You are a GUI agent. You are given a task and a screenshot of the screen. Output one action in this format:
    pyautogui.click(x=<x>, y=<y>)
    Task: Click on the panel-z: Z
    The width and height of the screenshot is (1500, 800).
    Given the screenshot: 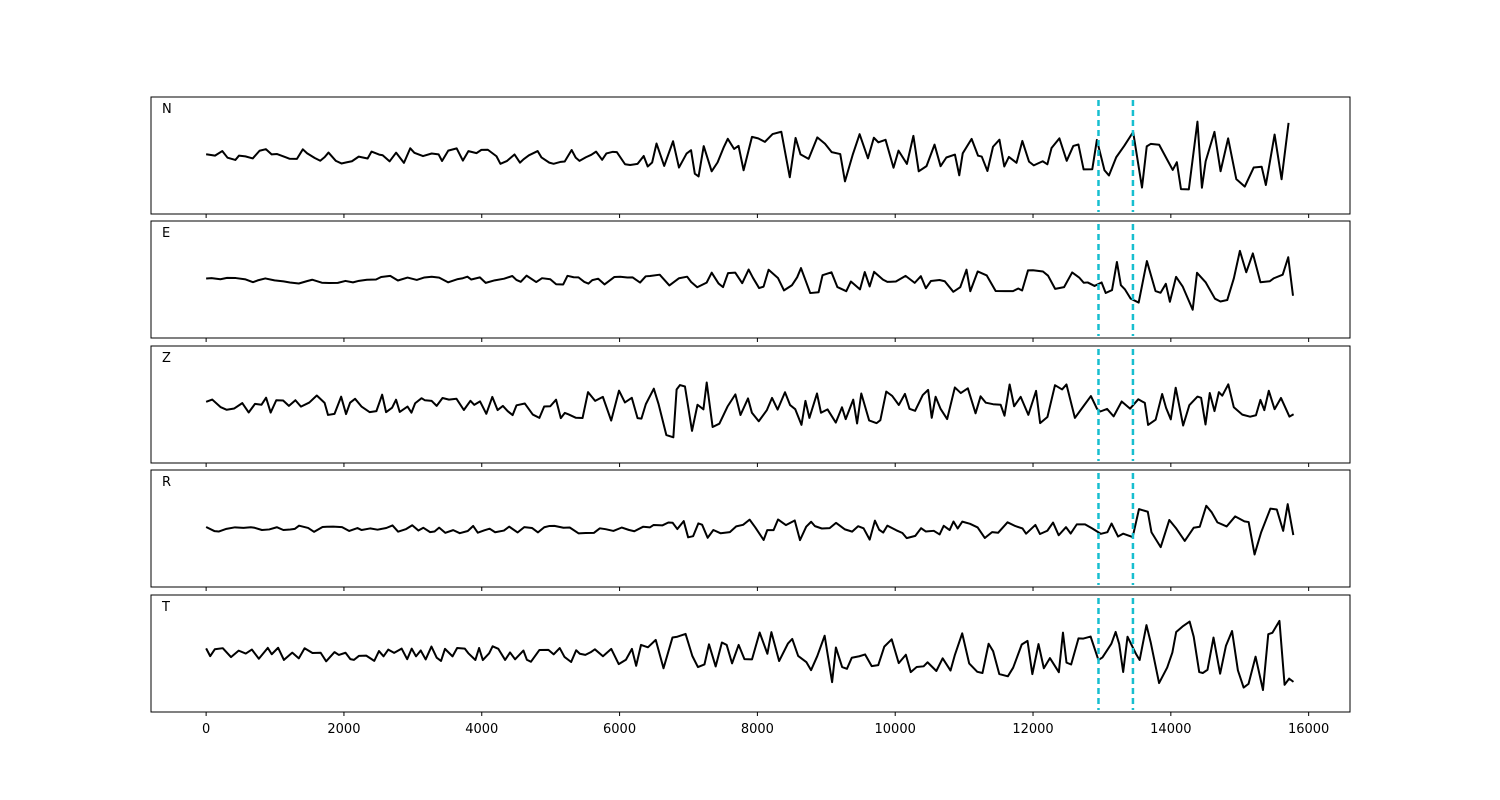 What is the action you would take?
    pyautogui.click(x=750, y=406)
    